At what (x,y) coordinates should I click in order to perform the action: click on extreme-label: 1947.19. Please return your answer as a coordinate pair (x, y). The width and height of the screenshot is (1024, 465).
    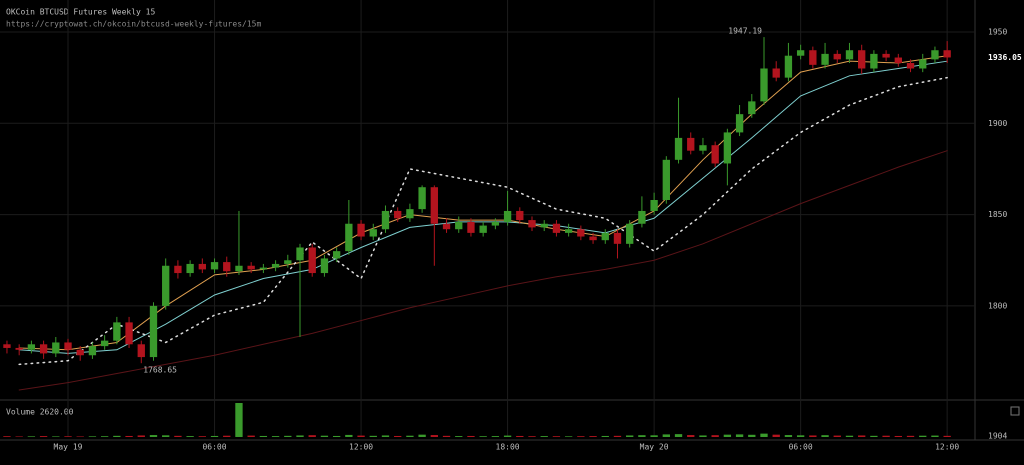
    Looking at the image, I should click on (745, 31).